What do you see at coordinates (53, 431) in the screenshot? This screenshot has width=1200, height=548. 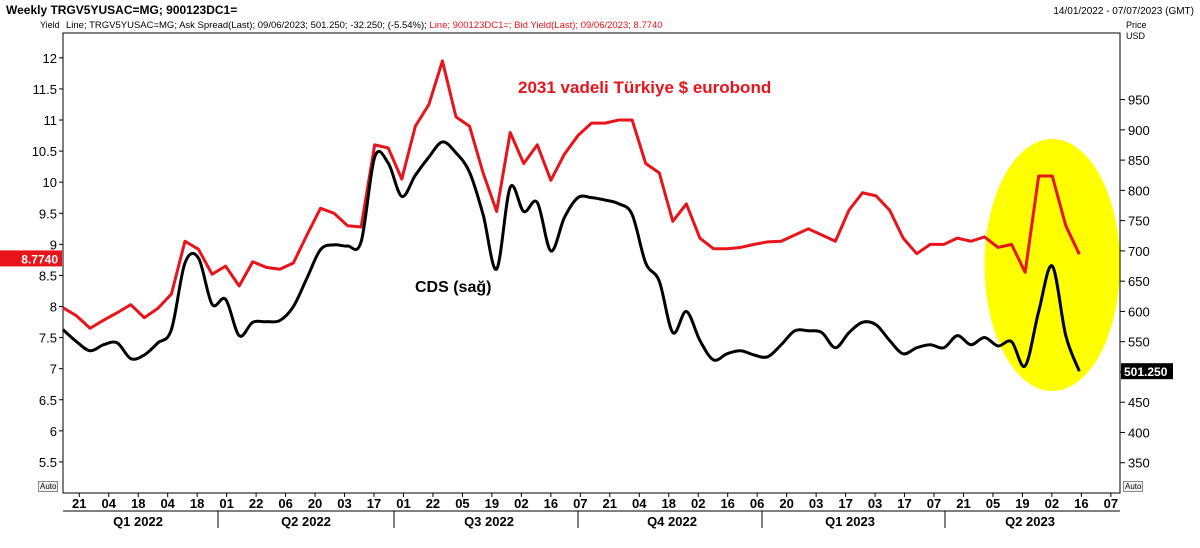 I see `left-axis-tick-label: 6` at bounding box center [53, 431].